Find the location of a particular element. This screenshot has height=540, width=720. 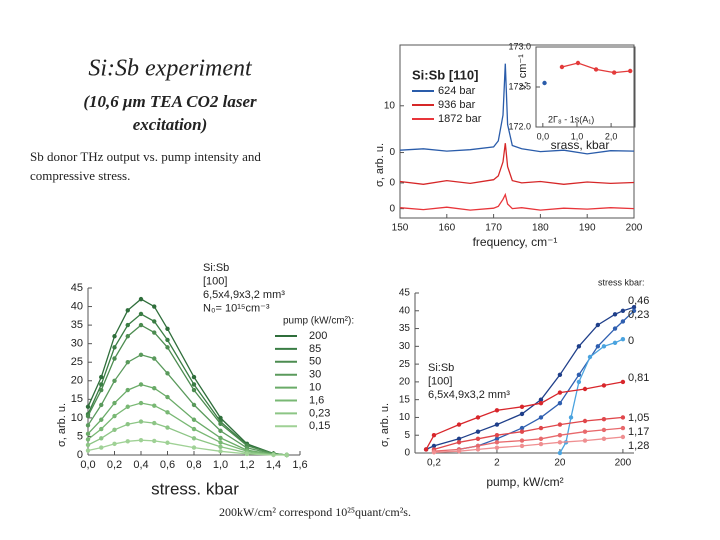

x-axis-label: stress. kbar is located at coordinates (195, 488).